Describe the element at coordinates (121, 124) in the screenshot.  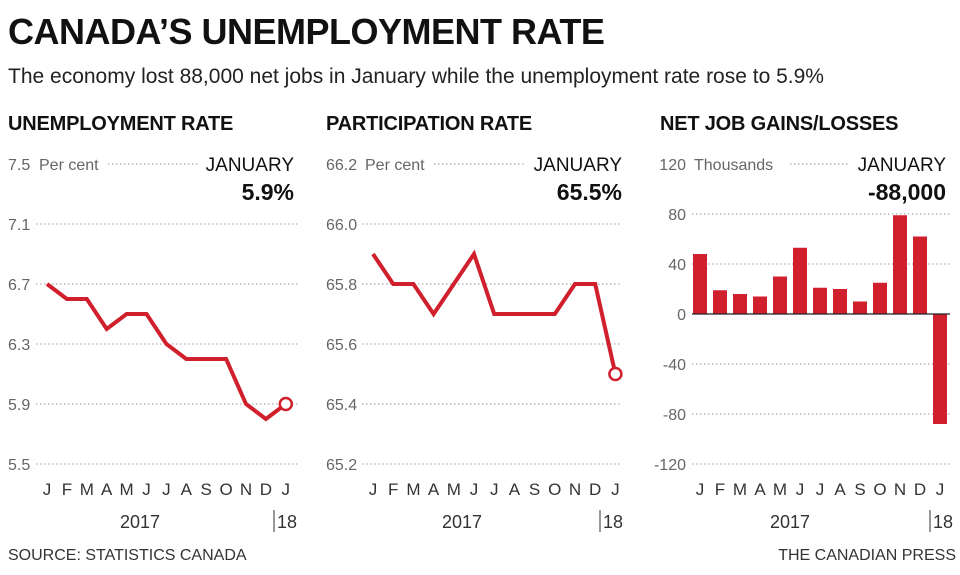
I see `panel-title-unemployment: UNEMPLOYMENT RATE` at that location.